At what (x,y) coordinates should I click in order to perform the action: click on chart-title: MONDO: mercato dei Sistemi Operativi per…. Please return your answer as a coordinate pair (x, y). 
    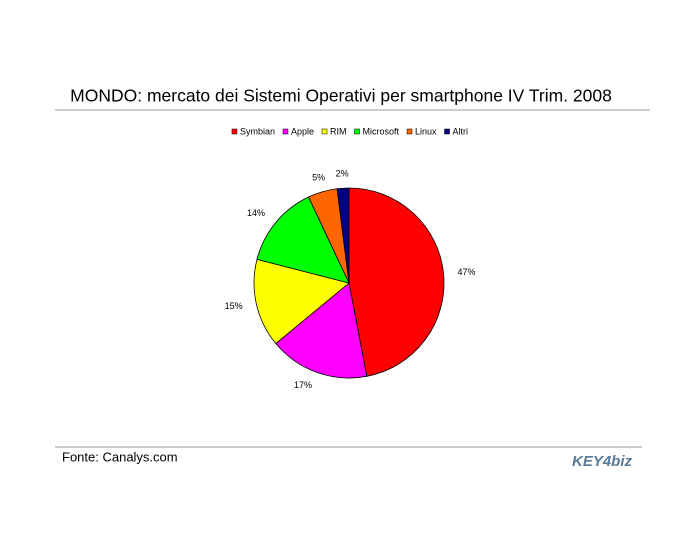
    Looking at the image, I should click on (341, 96).